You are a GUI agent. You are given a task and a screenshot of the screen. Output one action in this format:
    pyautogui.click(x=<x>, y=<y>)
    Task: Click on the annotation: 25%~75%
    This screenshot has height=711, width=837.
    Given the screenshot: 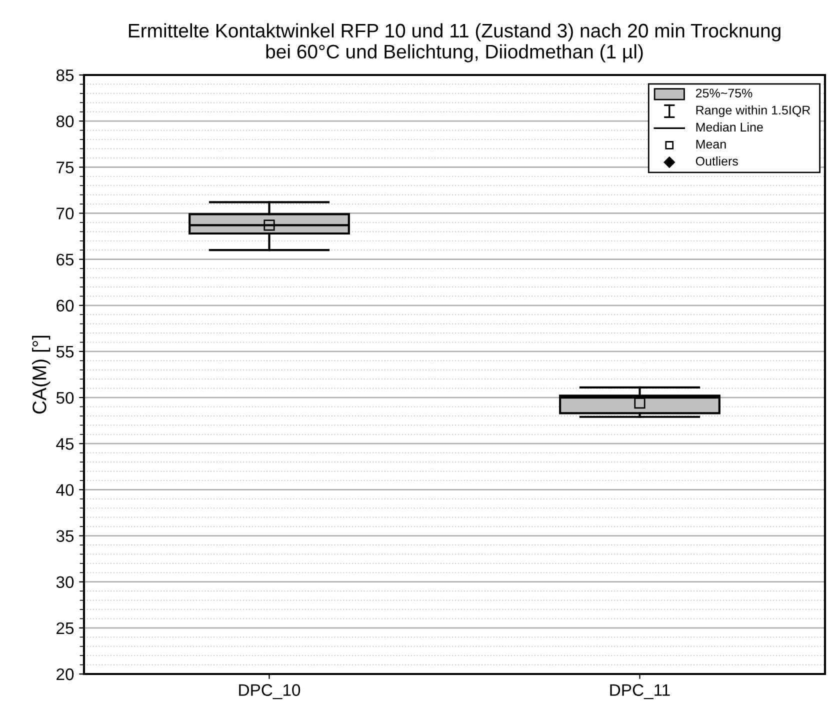 What is the action you would take?
    pyautogui.click(x=724, y=93)
    